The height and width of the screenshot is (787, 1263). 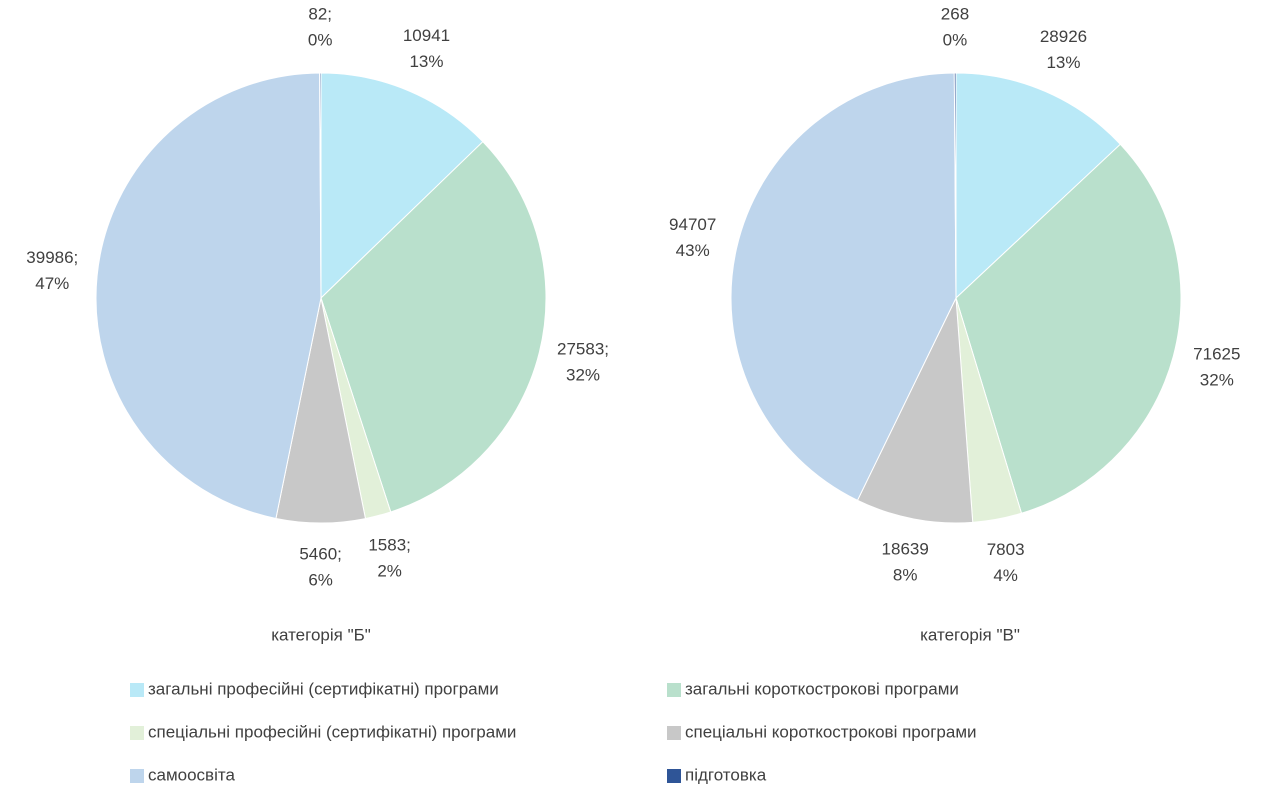 I want to click on data-label-value: 39986;, so click(x=52, y=257).